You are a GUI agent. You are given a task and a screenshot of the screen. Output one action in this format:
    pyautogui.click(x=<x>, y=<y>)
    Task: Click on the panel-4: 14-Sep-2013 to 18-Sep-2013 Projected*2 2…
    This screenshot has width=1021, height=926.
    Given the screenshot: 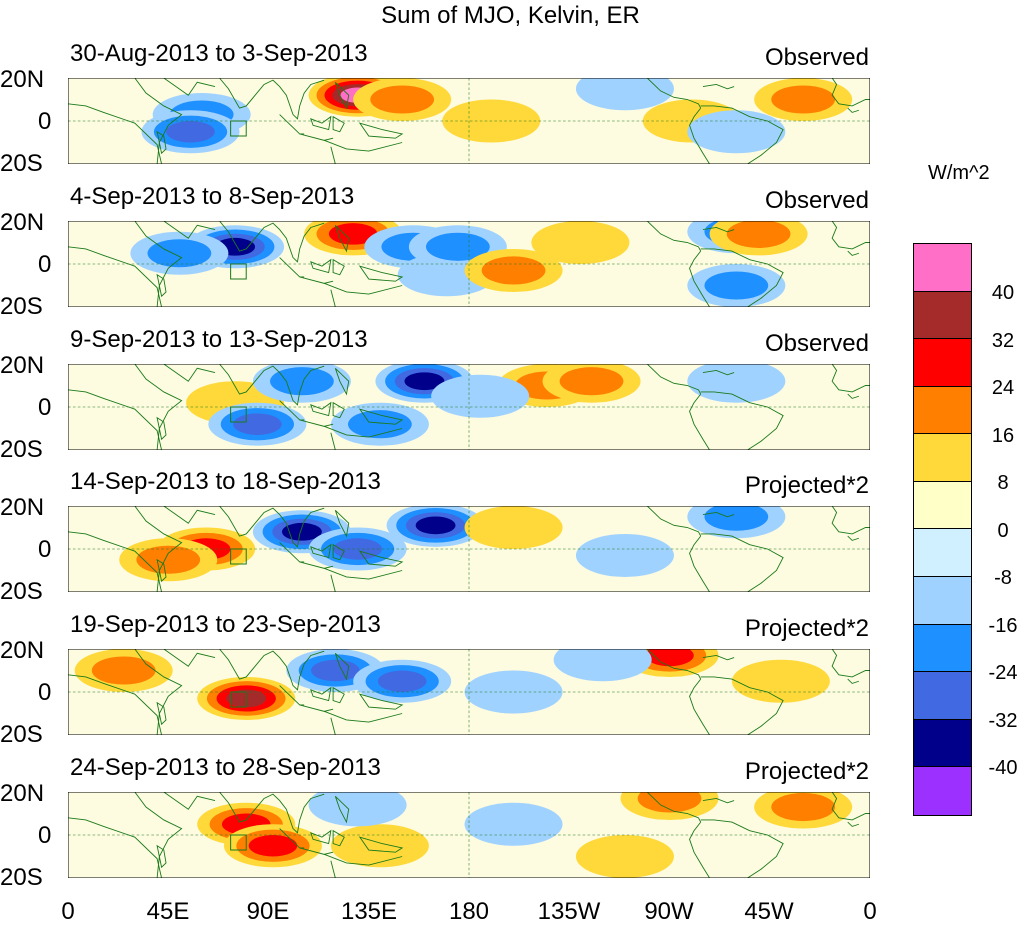 What is the action you would take?
    pyautogui.click(x=450, y=536)
    